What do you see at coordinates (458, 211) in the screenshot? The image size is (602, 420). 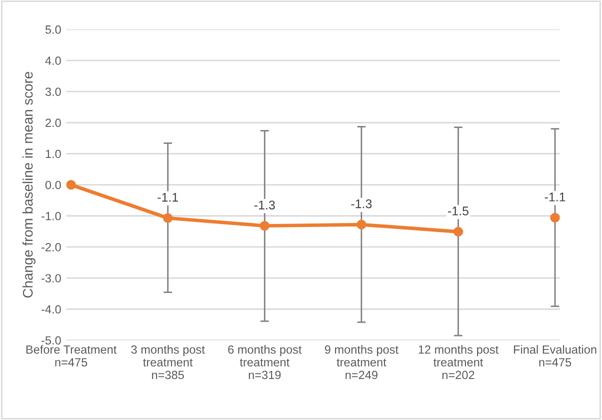 I see `data-label: -1.5` at bounding box center [458, 211].